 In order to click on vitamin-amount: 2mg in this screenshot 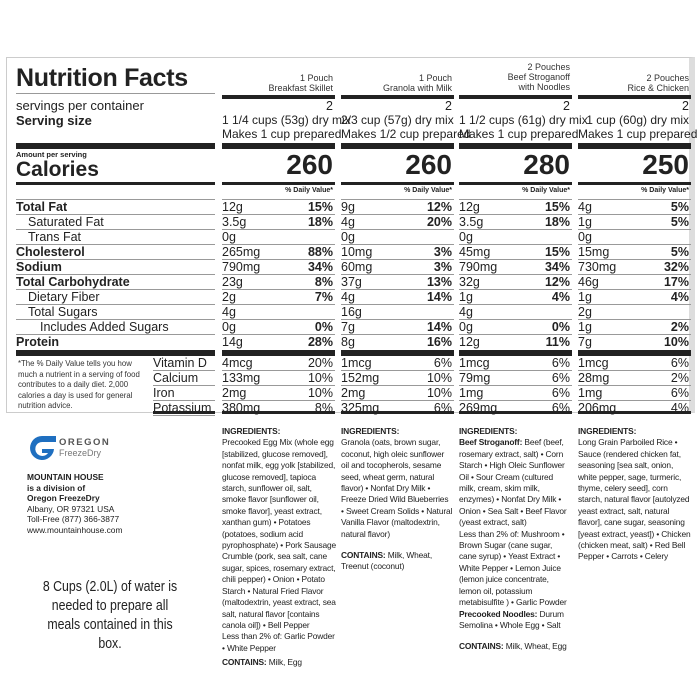, I will do `click(353, 393)`.